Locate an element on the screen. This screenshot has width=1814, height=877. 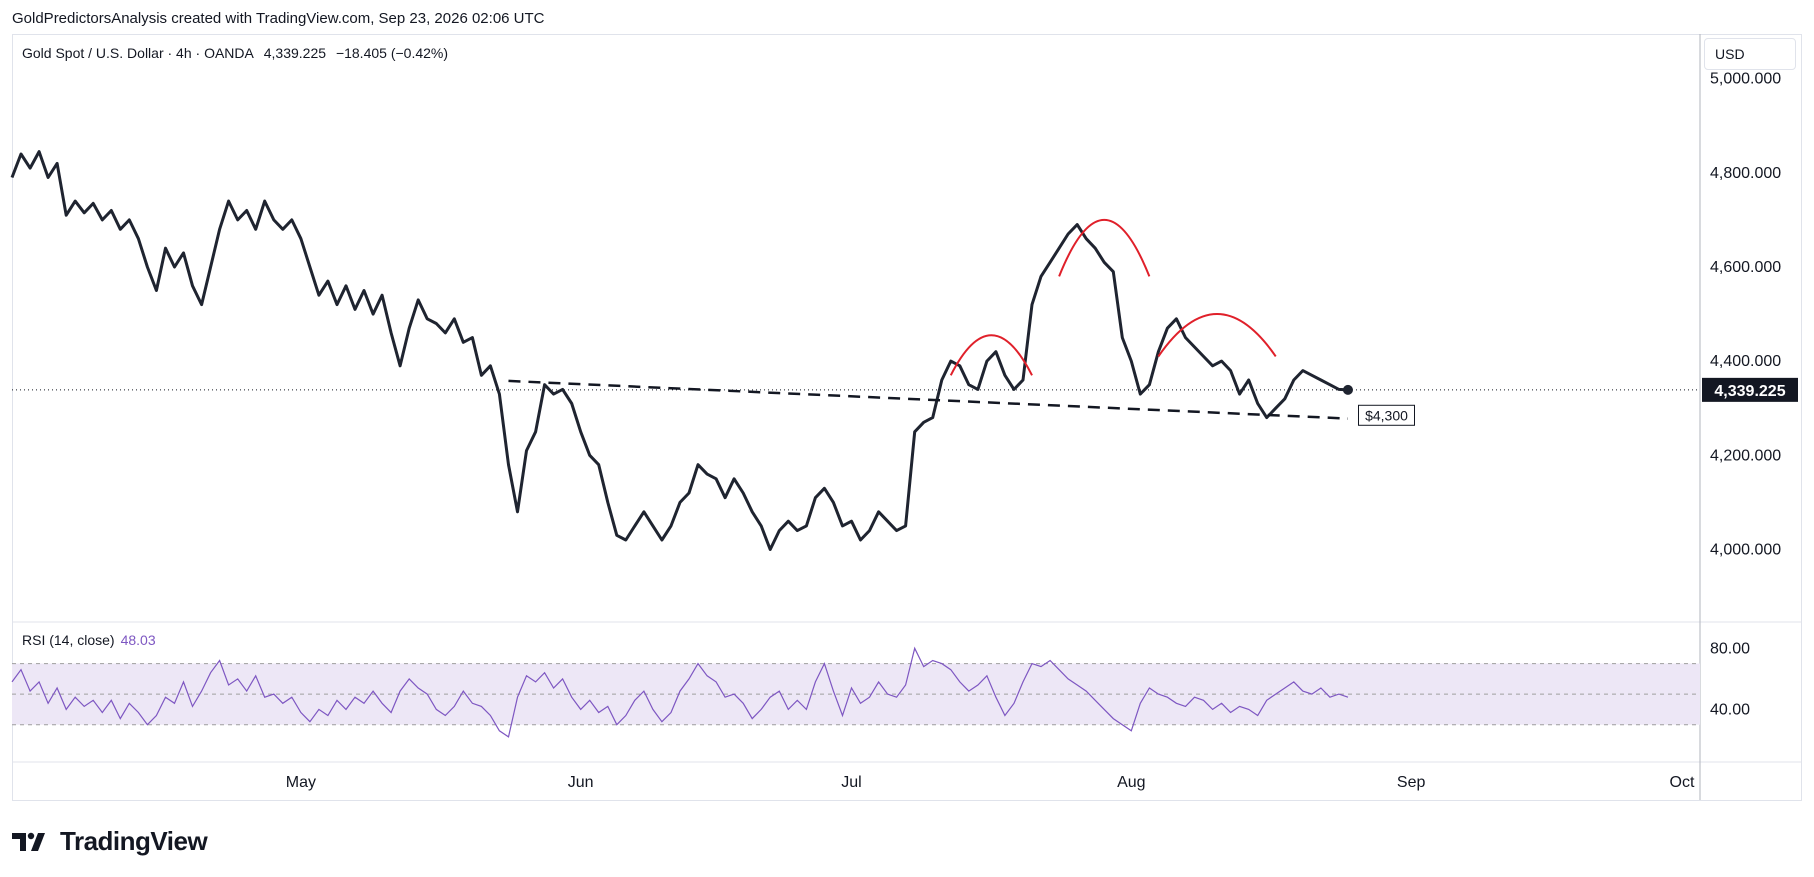
last-price-value: 4,339.225 is located at coordinates (295, 53).